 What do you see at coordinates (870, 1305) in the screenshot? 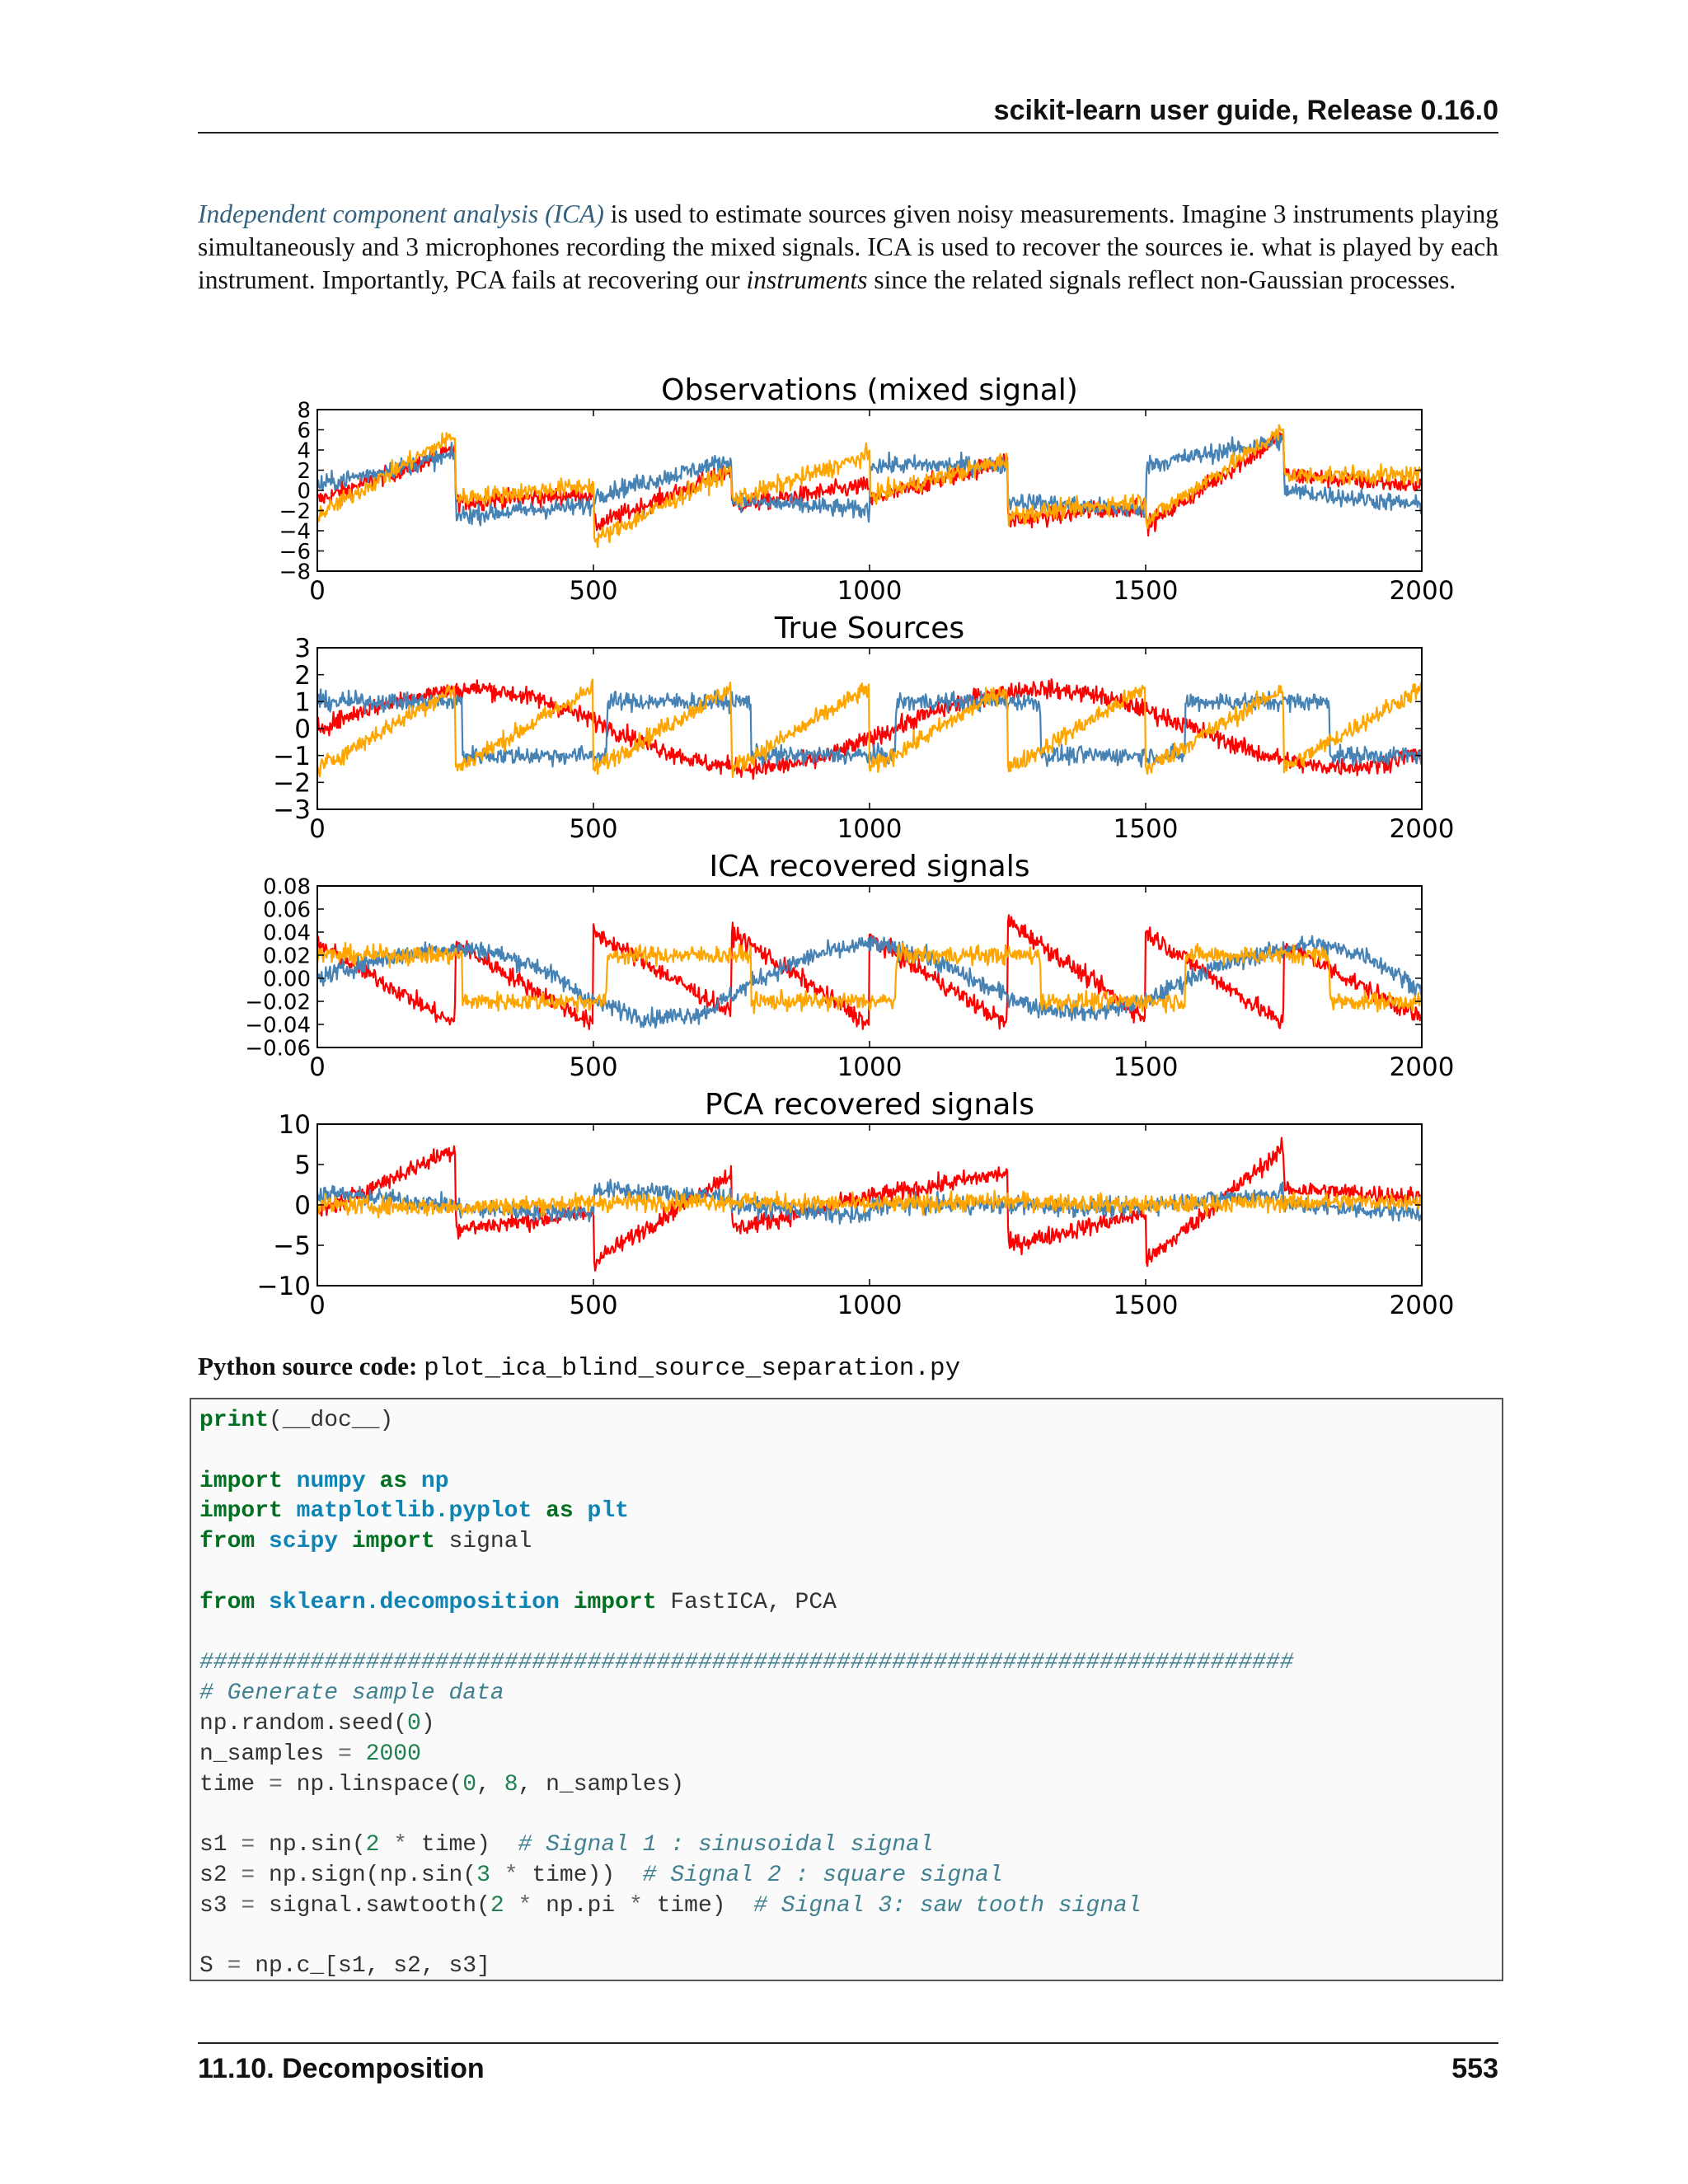
I see `x-tick-label: 1000` at bounding box center [870, 1305].